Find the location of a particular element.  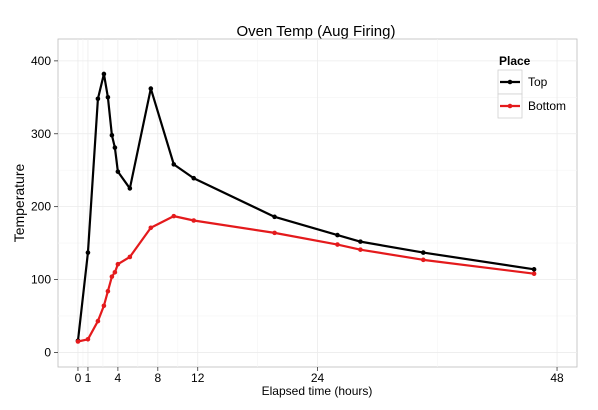

x-tick-label: 24 is located at coordinates (318, 378).